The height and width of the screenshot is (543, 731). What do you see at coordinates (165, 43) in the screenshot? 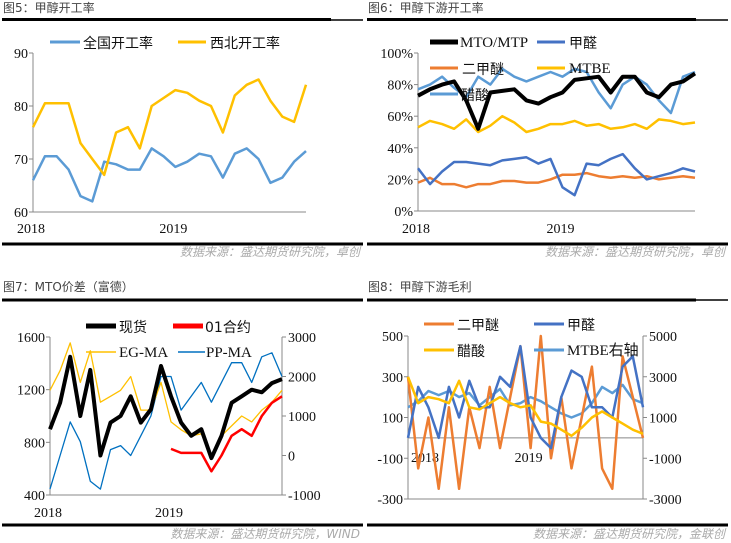
I see `chart5-legend: 全国开工率 西北开工率` at bounding box center [165, 43].